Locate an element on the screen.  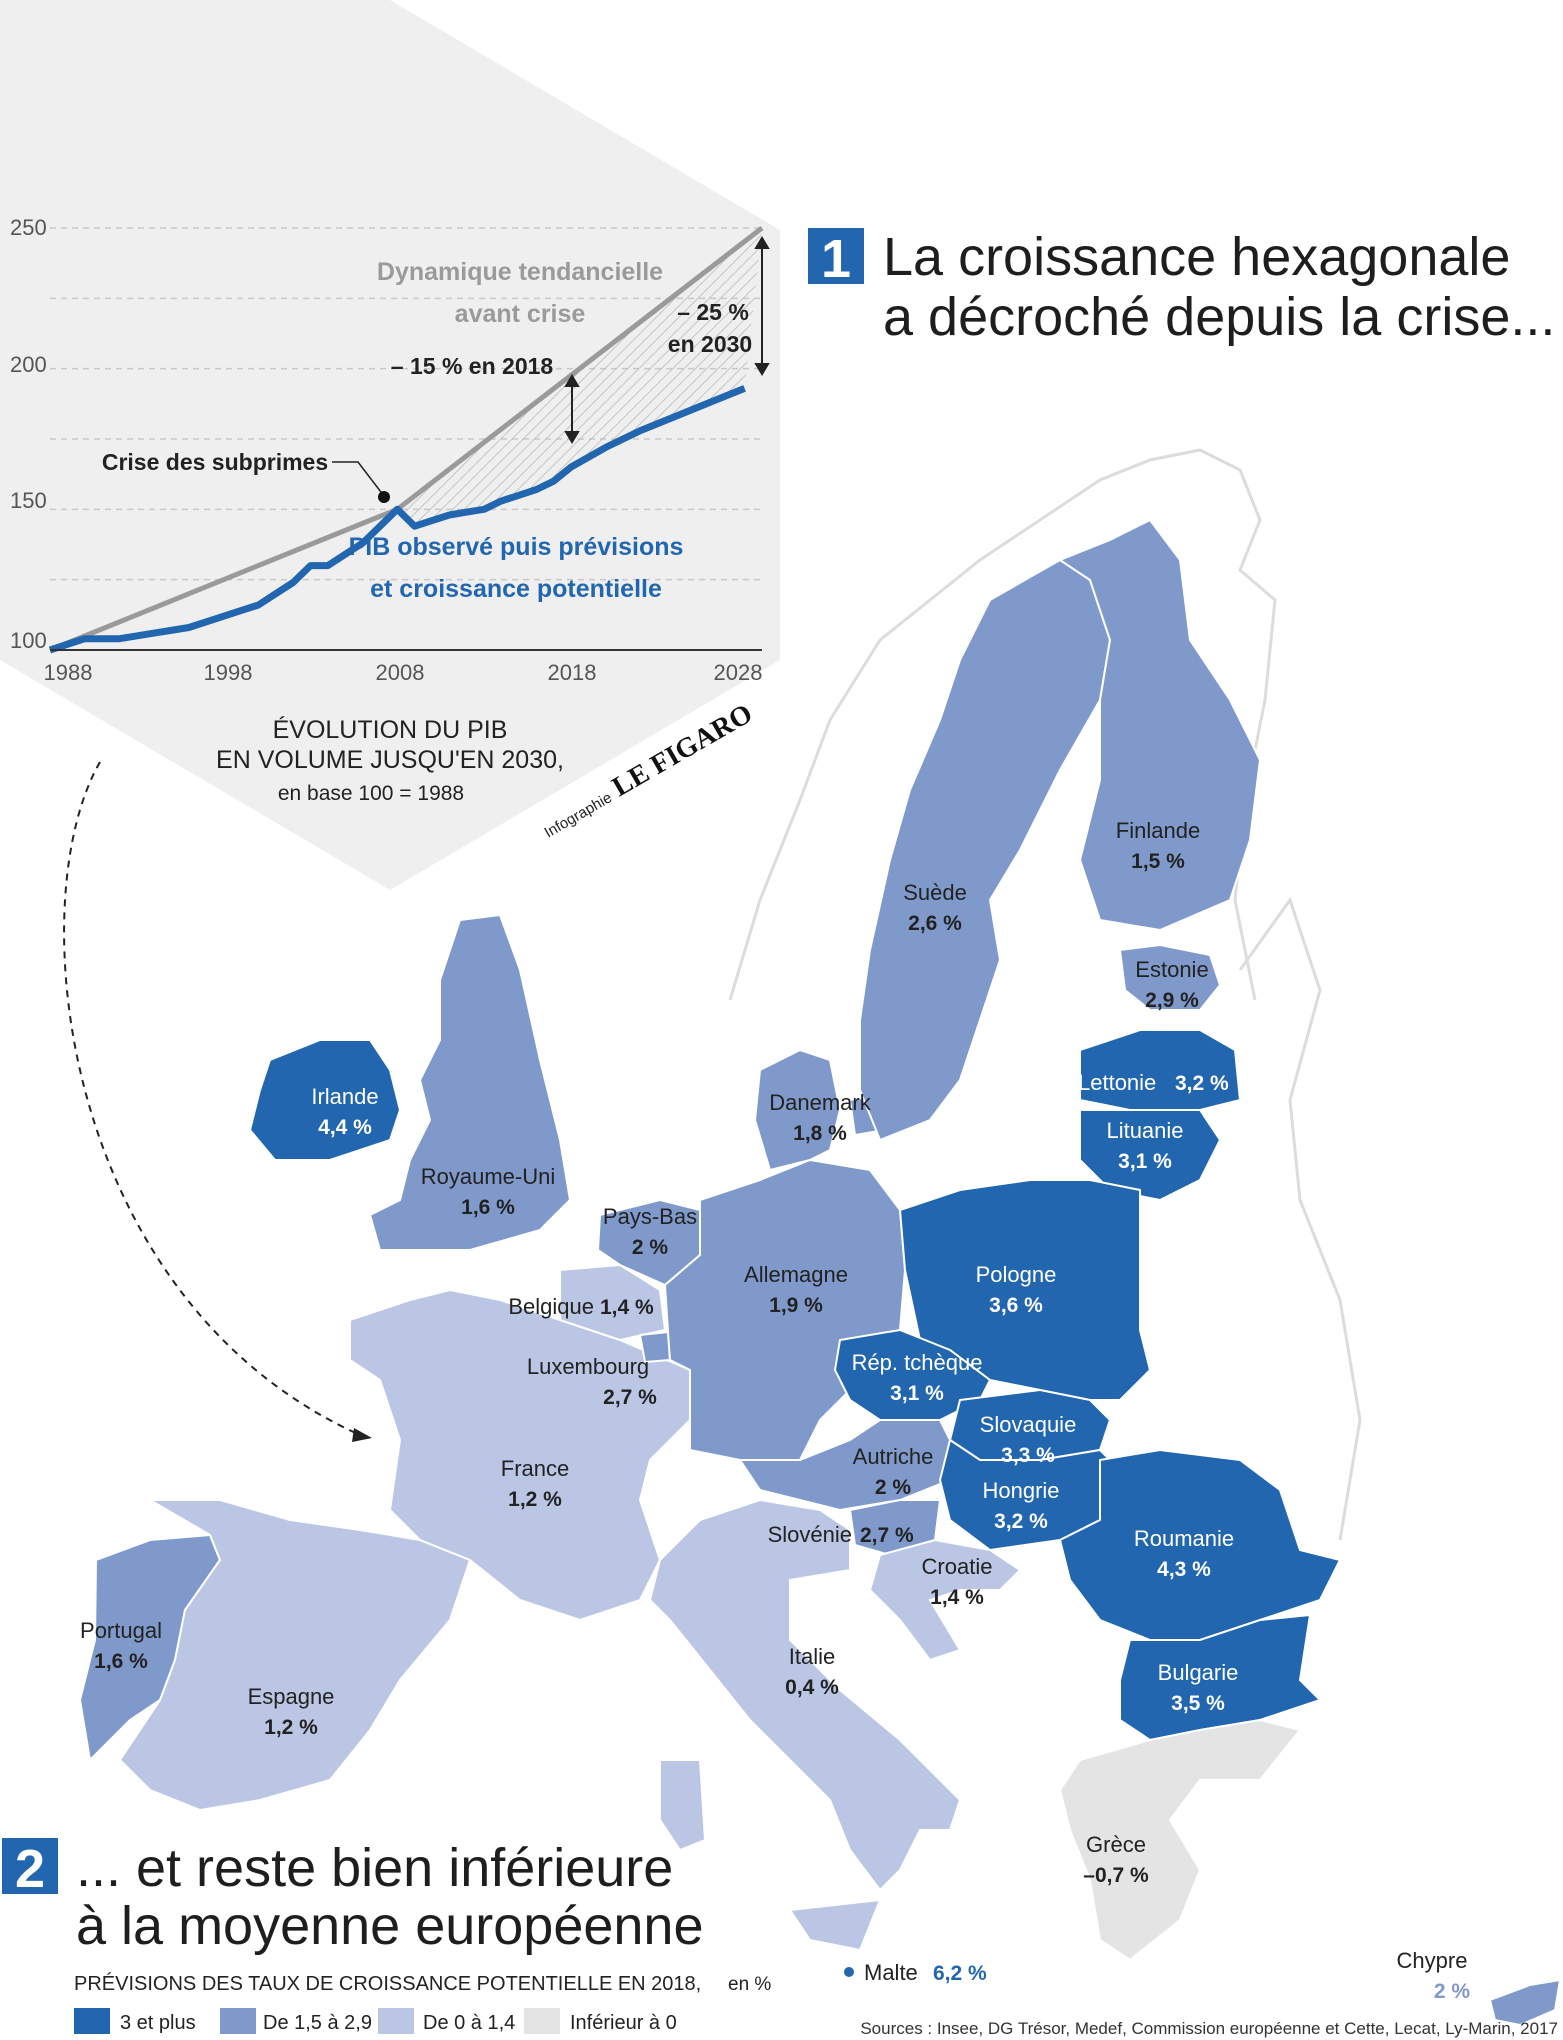
section-2-title-line1: ... et reste bien inférieure is located at coordinates (374, 1868).